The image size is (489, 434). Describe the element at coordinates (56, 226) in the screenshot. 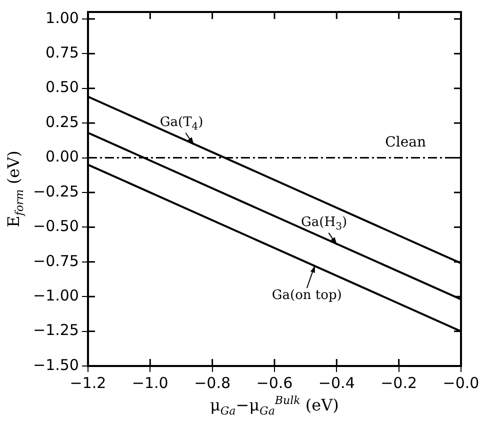

I see `y-tick-label: −0.50` at that location.